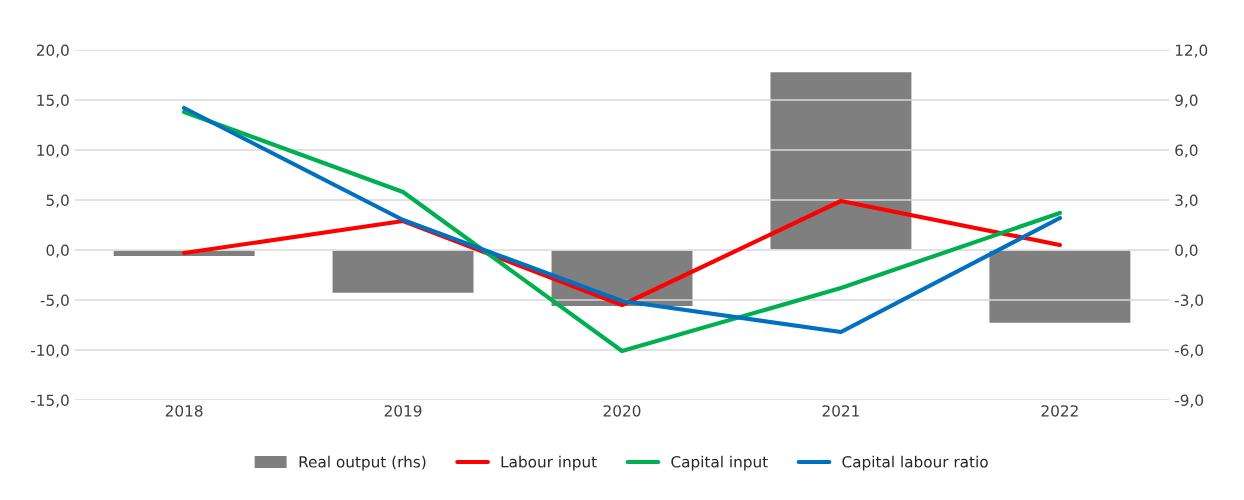  What do you see at coordinates (50, 351) in the screenshot?
I see `y-tick-label: -10,0` at bounding box center [50, 351].